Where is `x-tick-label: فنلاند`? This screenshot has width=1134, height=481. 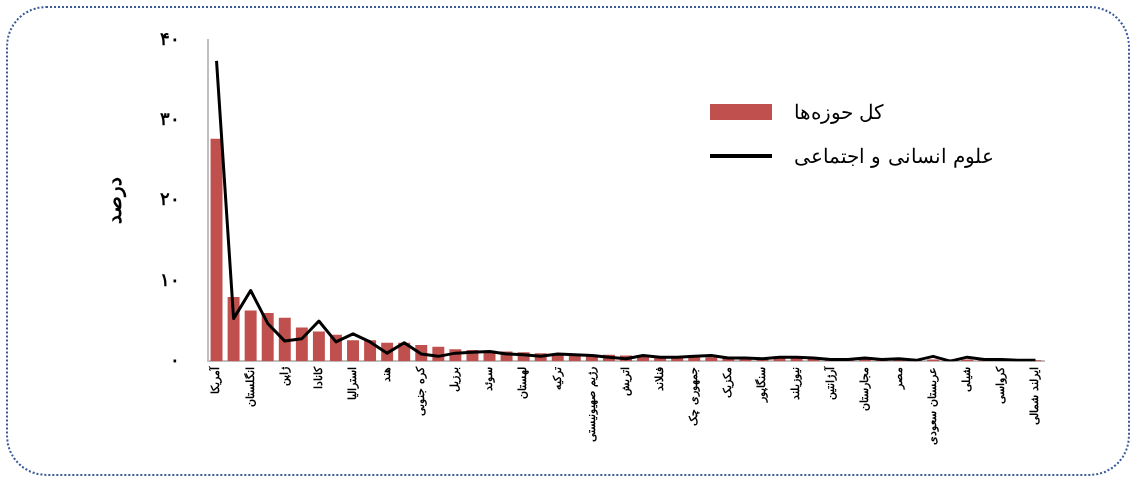 x-tick-label: فنلاند is located at coordinates (659, 379).